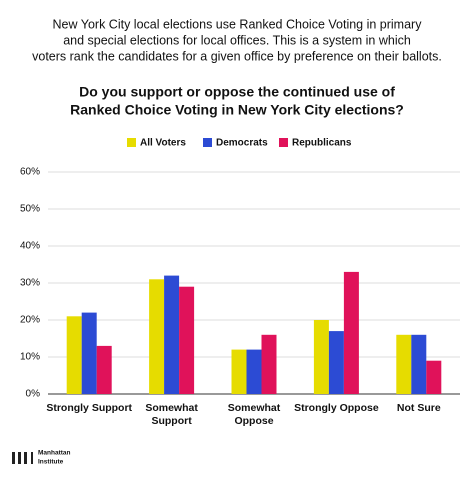  Describe the element at coordinates (336, 408) in the screenshot. I see `x-tick-label: Strongly Oppose` at that location.